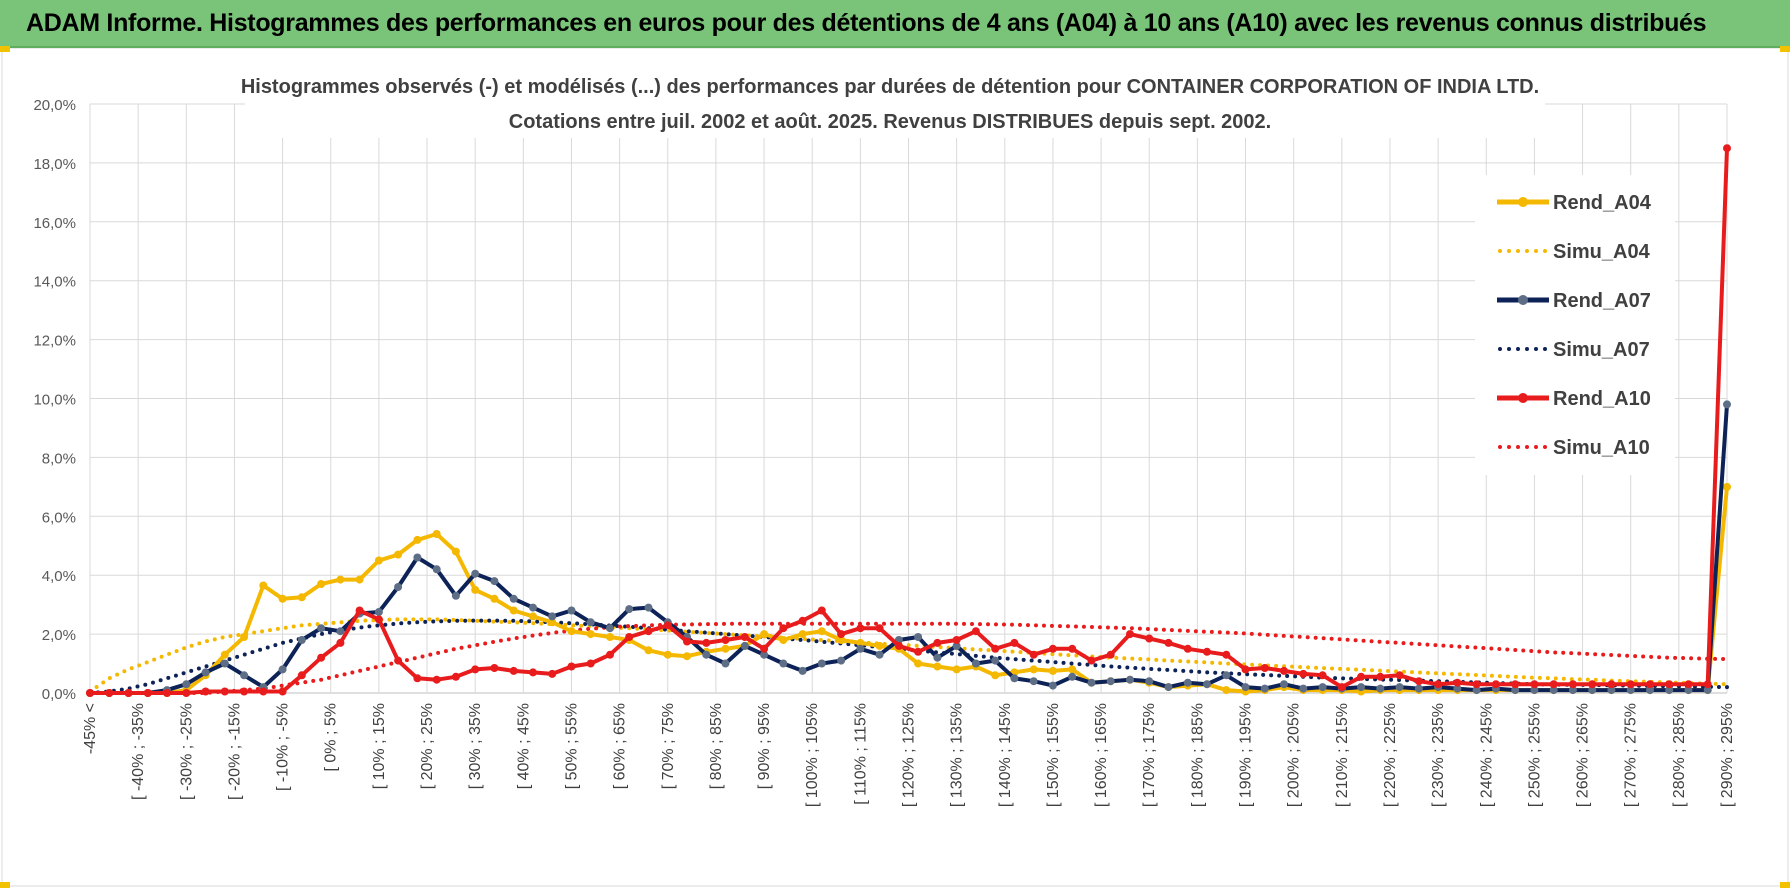 The height and width of the screenshot is (888, 1790). Describe the element at coordinates (1601, 448) in the screenshot. I see `legend-label: Simu_A10` at that location.